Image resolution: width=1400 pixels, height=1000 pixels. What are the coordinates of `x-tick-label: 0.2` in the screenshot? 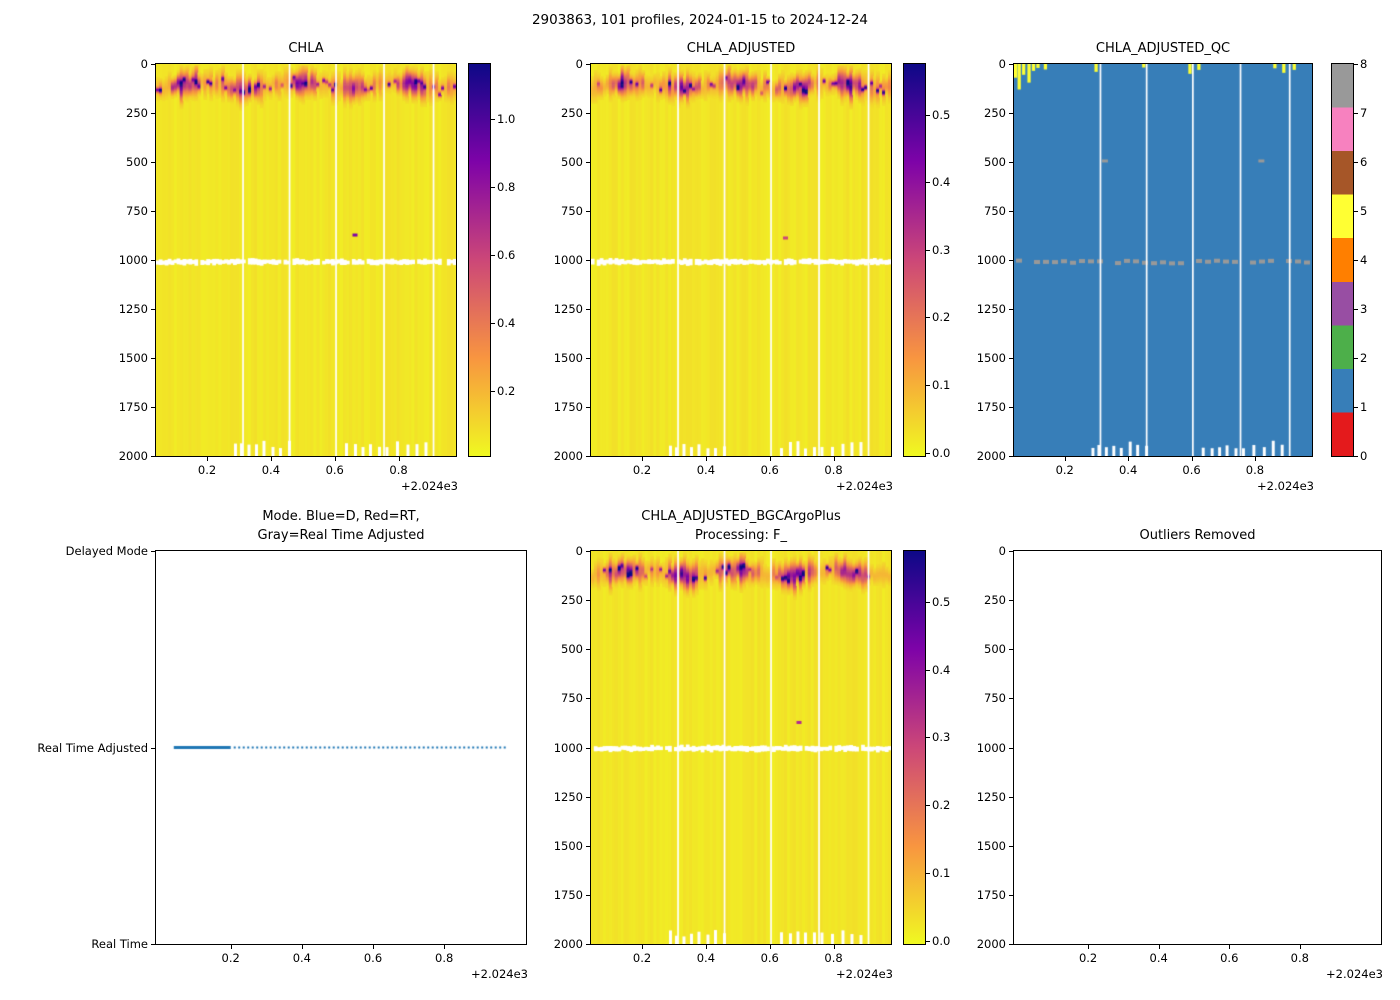 It's located at (1088, 958).